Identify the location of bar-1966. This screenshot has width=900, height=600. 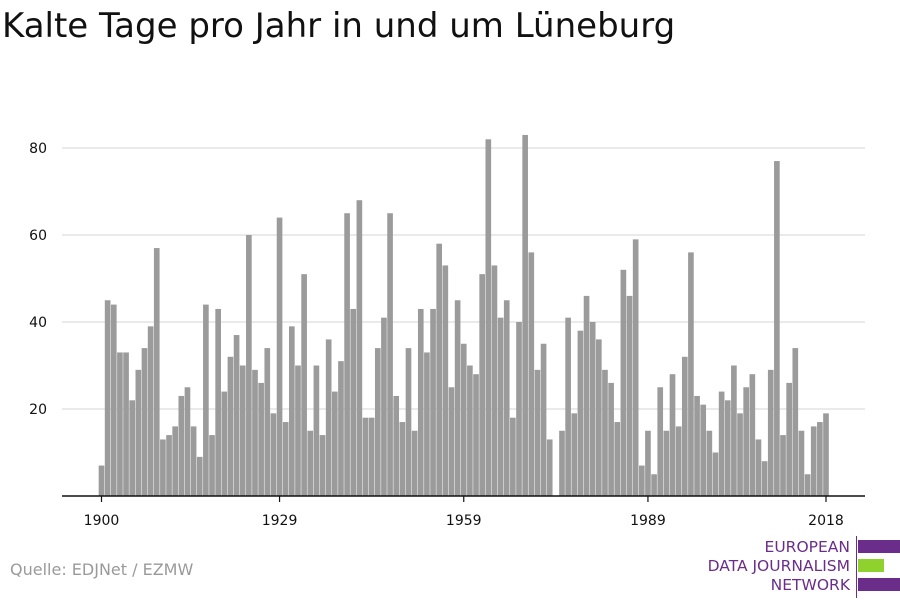
(506, 398).